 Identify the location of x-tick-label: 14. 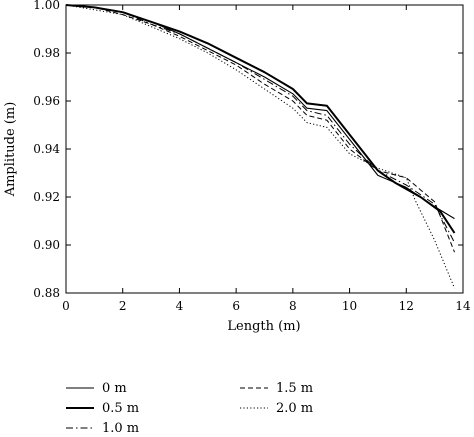
(463, 306).